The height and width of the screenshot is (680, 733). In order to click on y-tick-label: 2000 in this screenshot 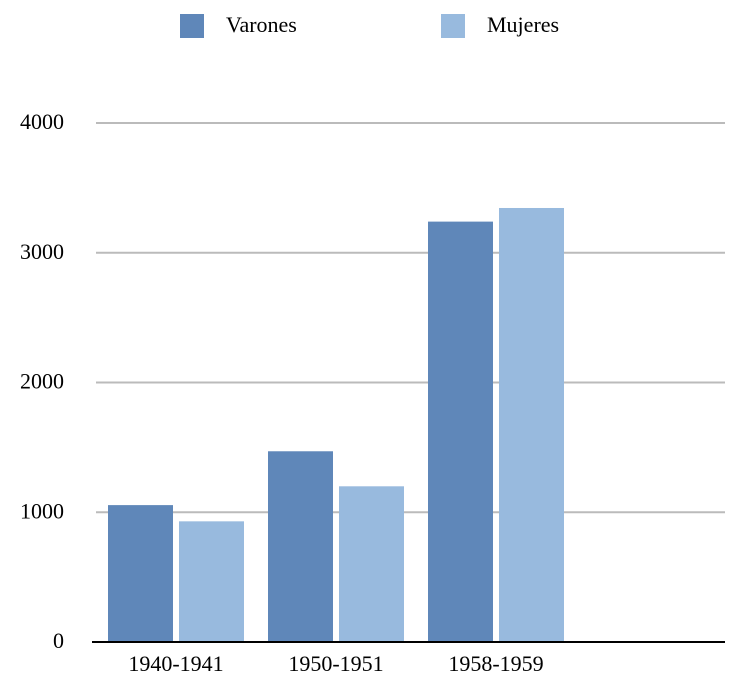, I will do `click(42, 381)`.